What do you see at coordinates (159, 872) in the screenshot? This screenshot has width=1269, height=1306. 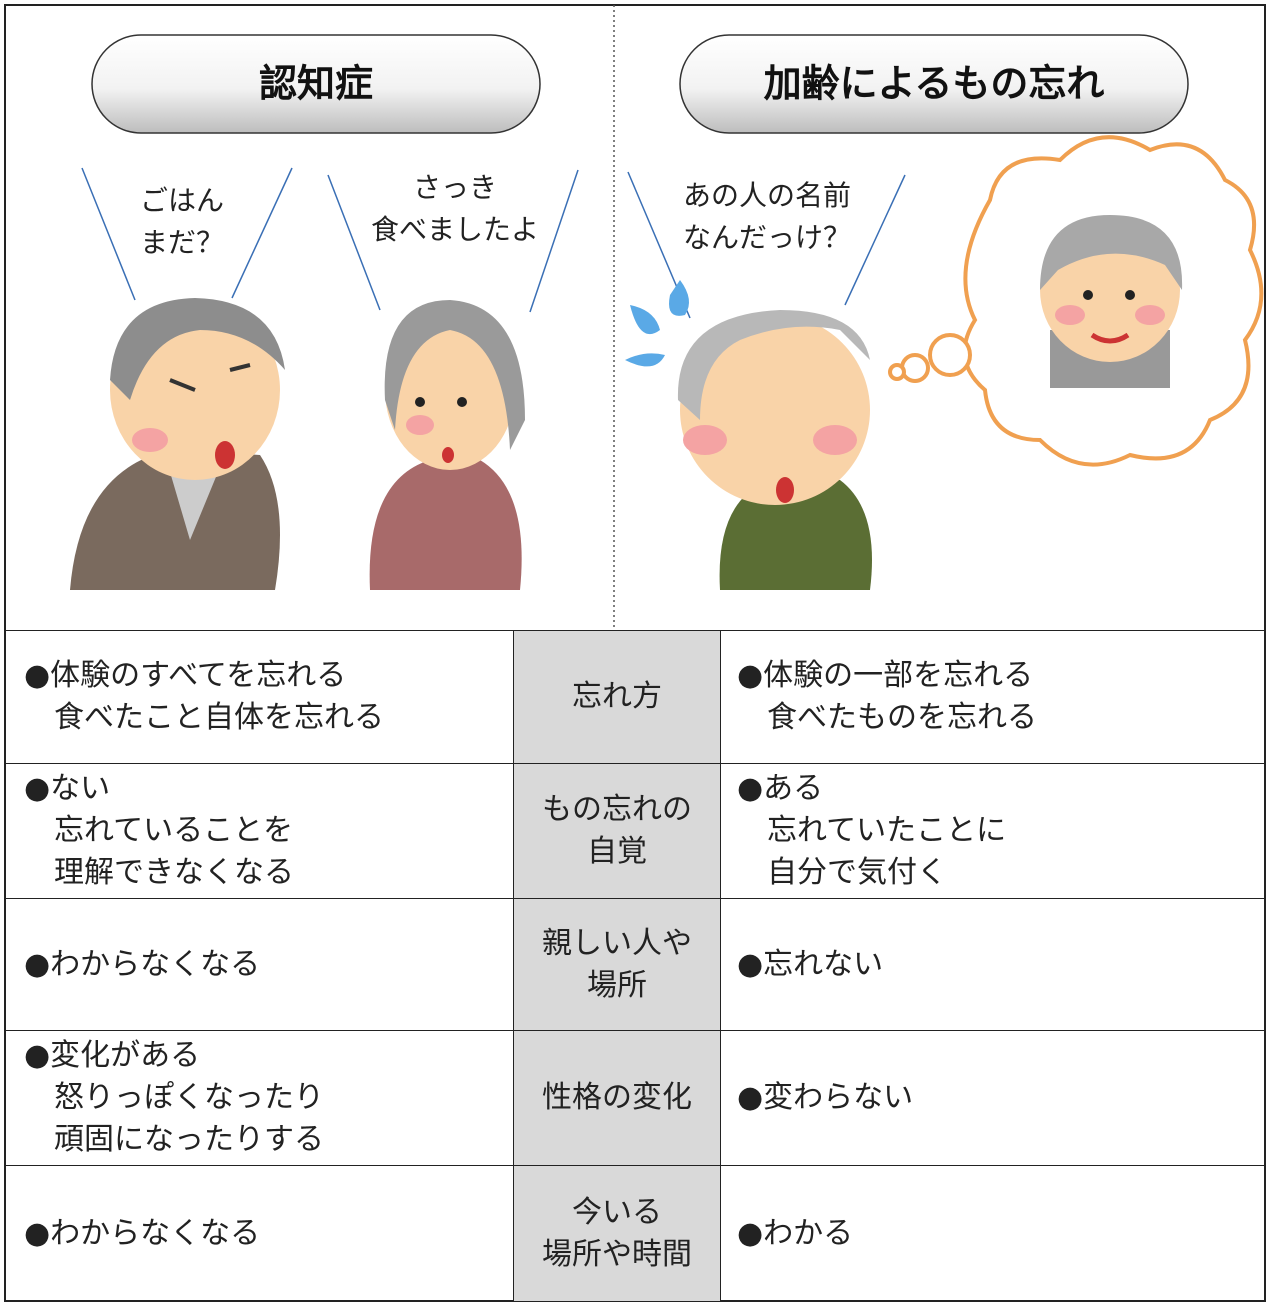 I see `text-line: 理解できなくなる` at bounding box center [159, 872].